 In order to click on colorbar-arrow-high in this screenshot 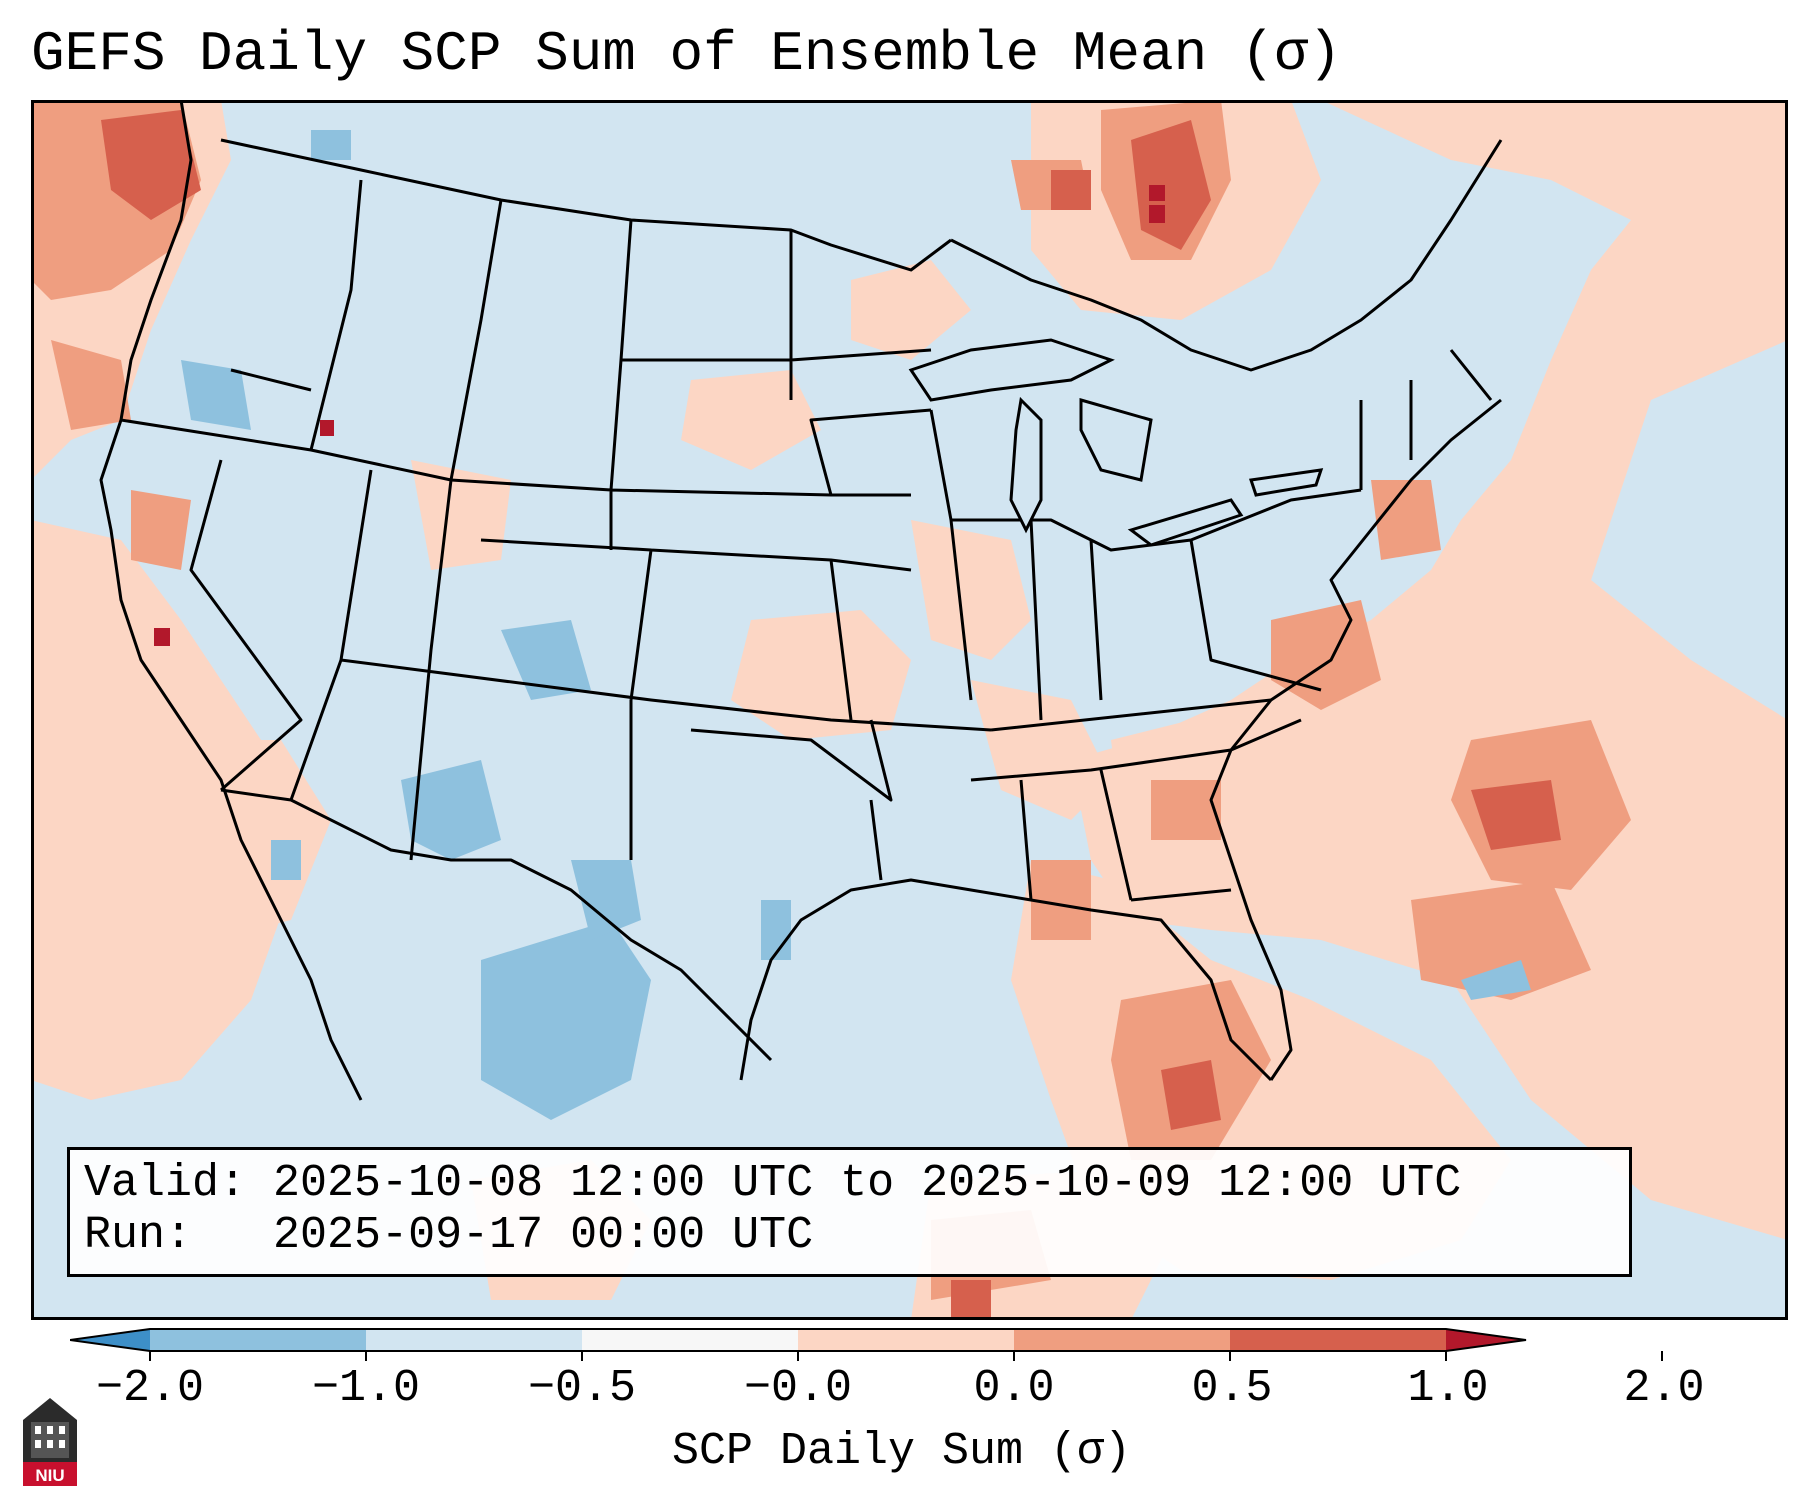, I will do `click(1486, 1340)`.